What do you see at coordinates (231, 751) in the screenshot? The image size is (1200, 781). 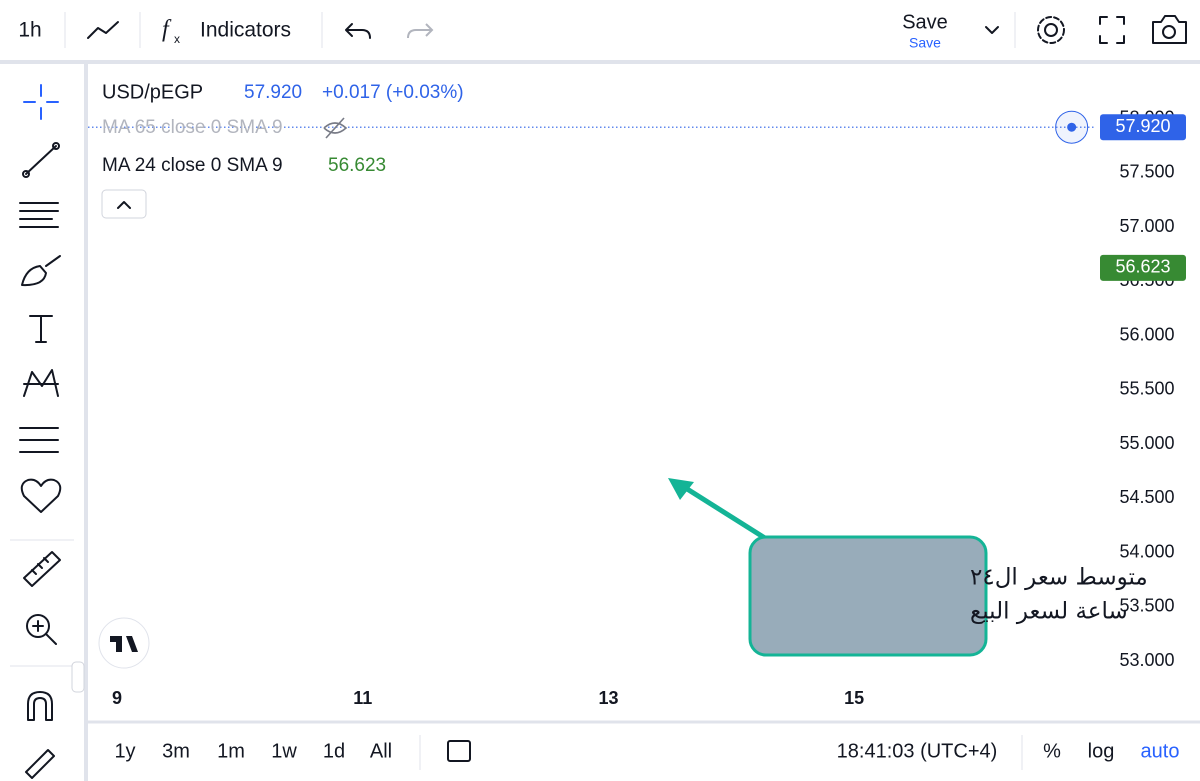 I see `range-button: 1m` at bounding box center [231, 751].